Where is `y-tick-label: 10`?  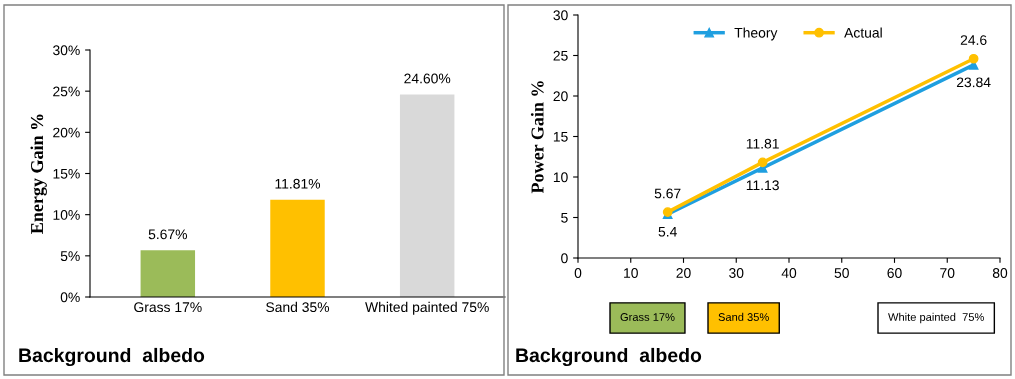
y-tick-label: 10 is located at coordinates (560, 177).